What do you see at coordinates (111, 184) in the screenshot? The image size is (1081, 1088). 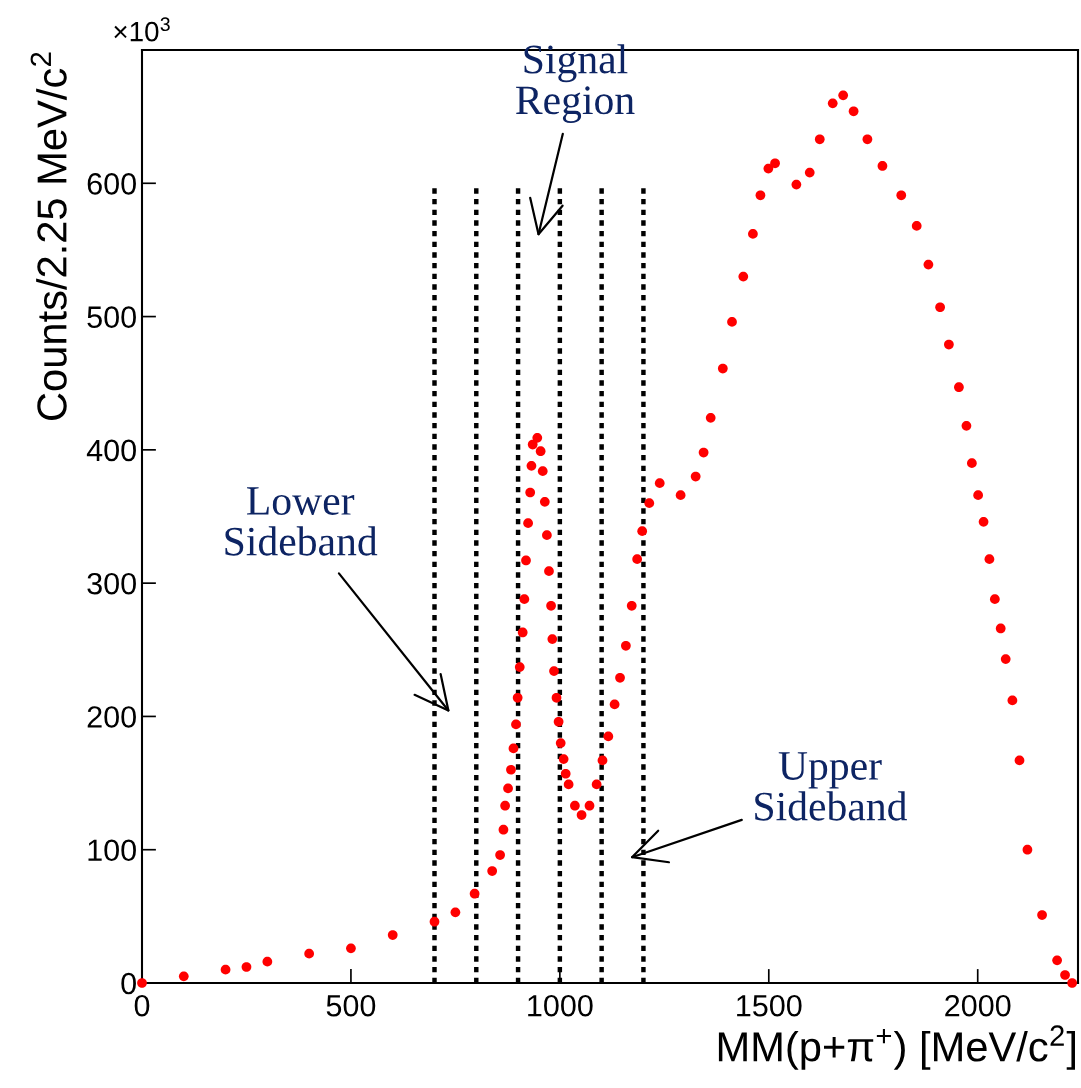 I see `y-tick-label: 600` at bounding box center [111, 184].